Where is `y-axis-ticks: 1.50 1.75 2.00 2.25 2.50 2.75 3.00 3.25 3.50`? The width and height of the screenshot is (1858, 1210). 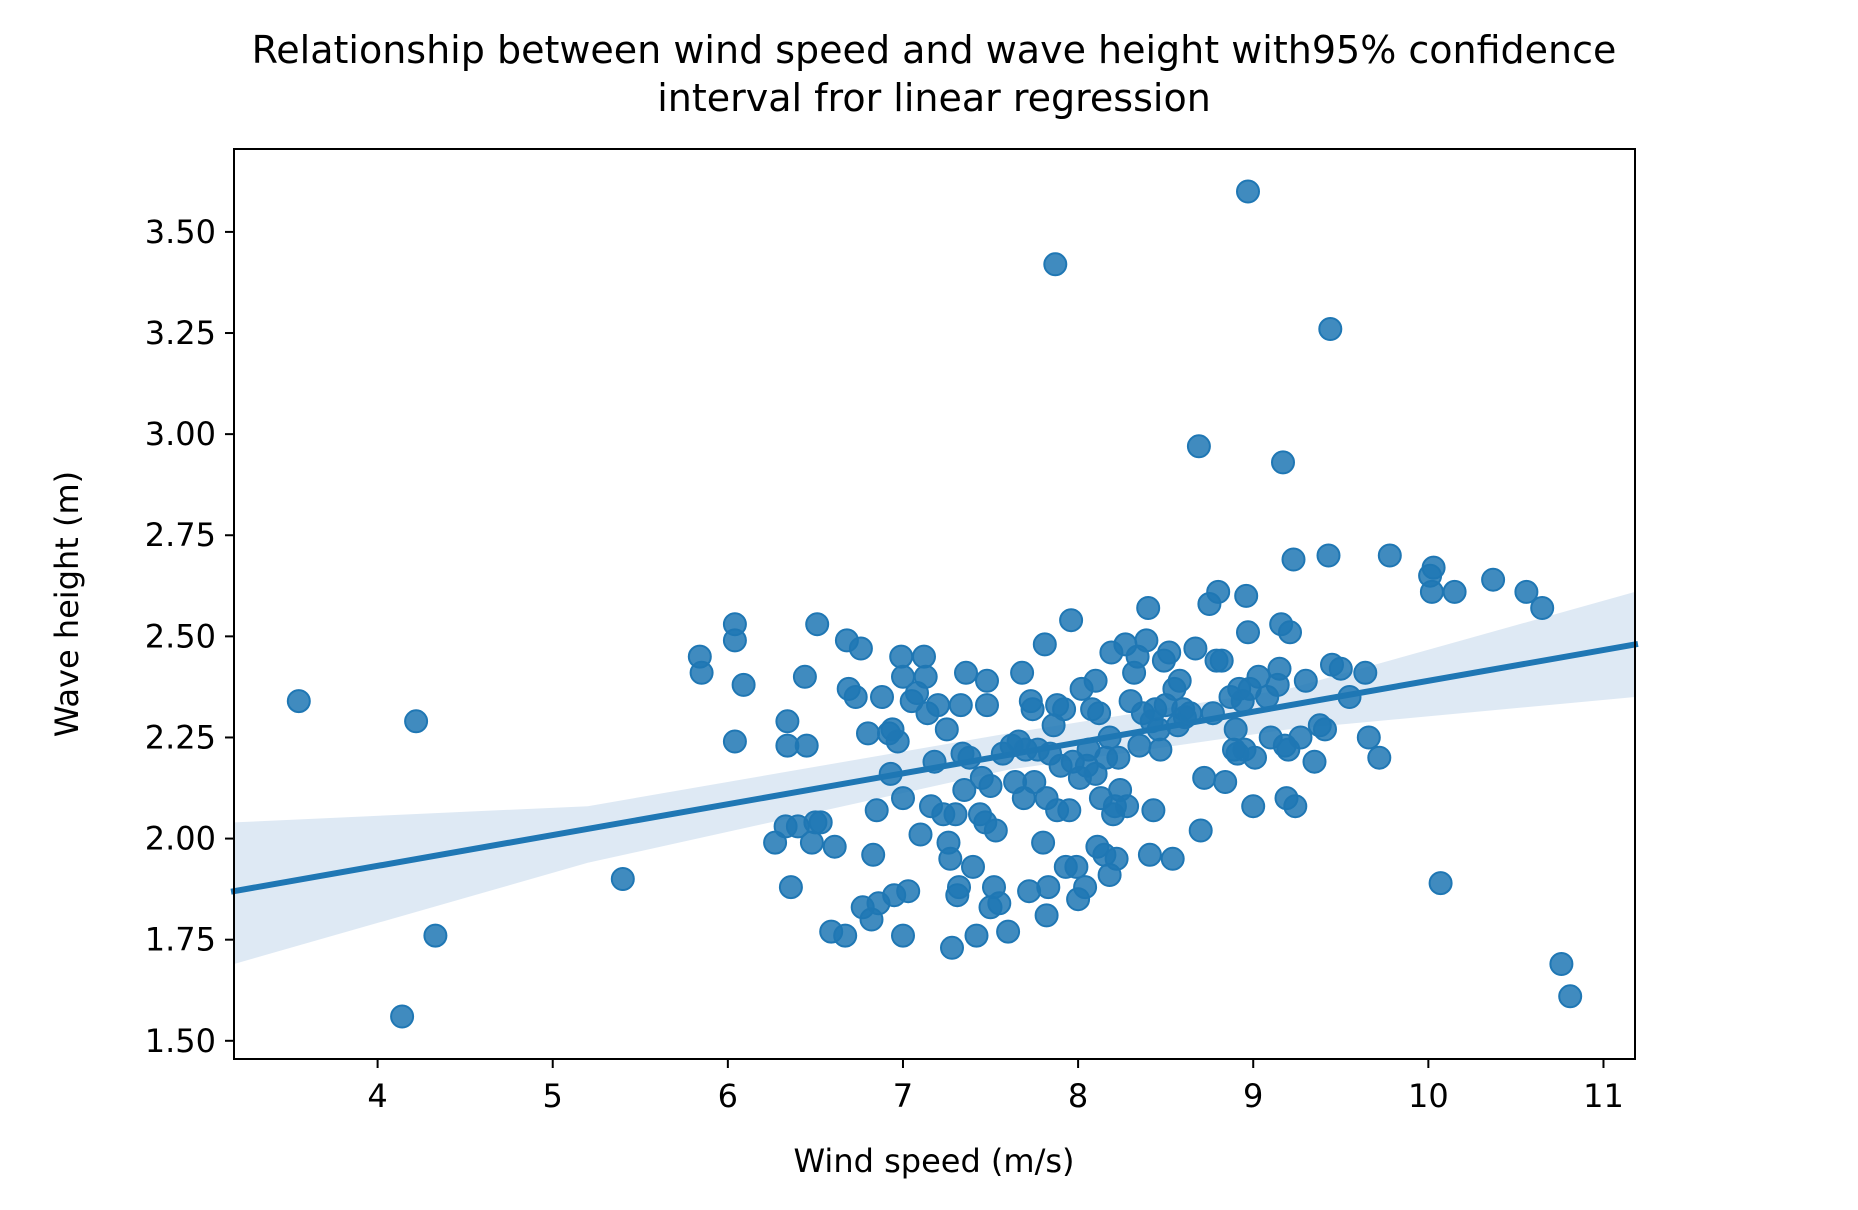 y-axis-ticks: 1.50 1.75 2.00 2.25 2.50 2.75 3.00 3.25 3.50 is located at coordinates (189, 636).